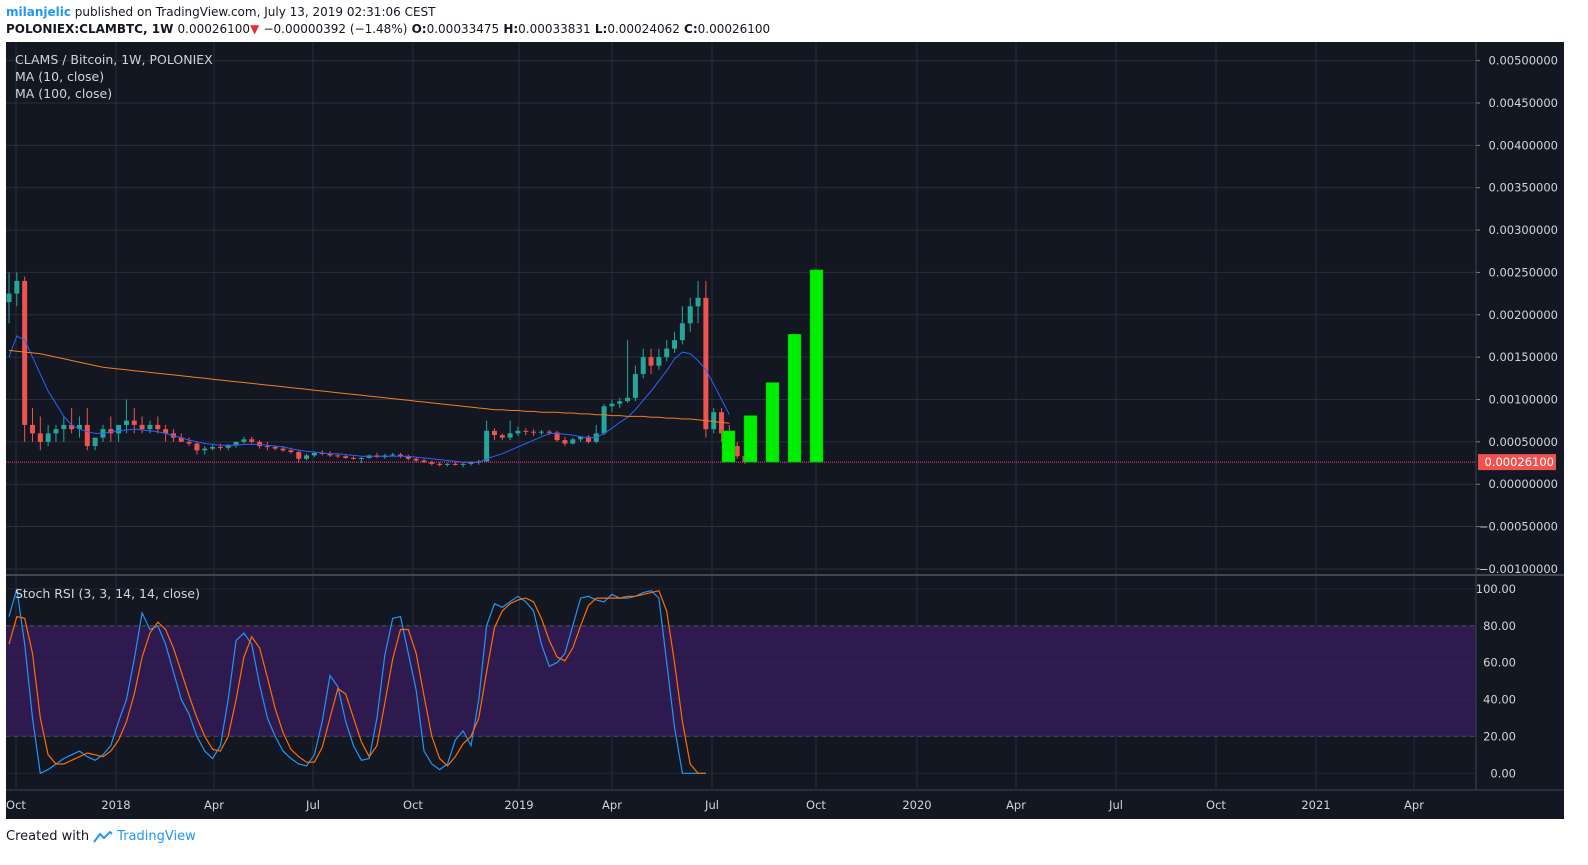 The height and width of the screenshot is (865, 1588). Describe the element at coordinates (1518, 527) in the screenshot. I see `y-axis-label: −0.00050000` at that location.